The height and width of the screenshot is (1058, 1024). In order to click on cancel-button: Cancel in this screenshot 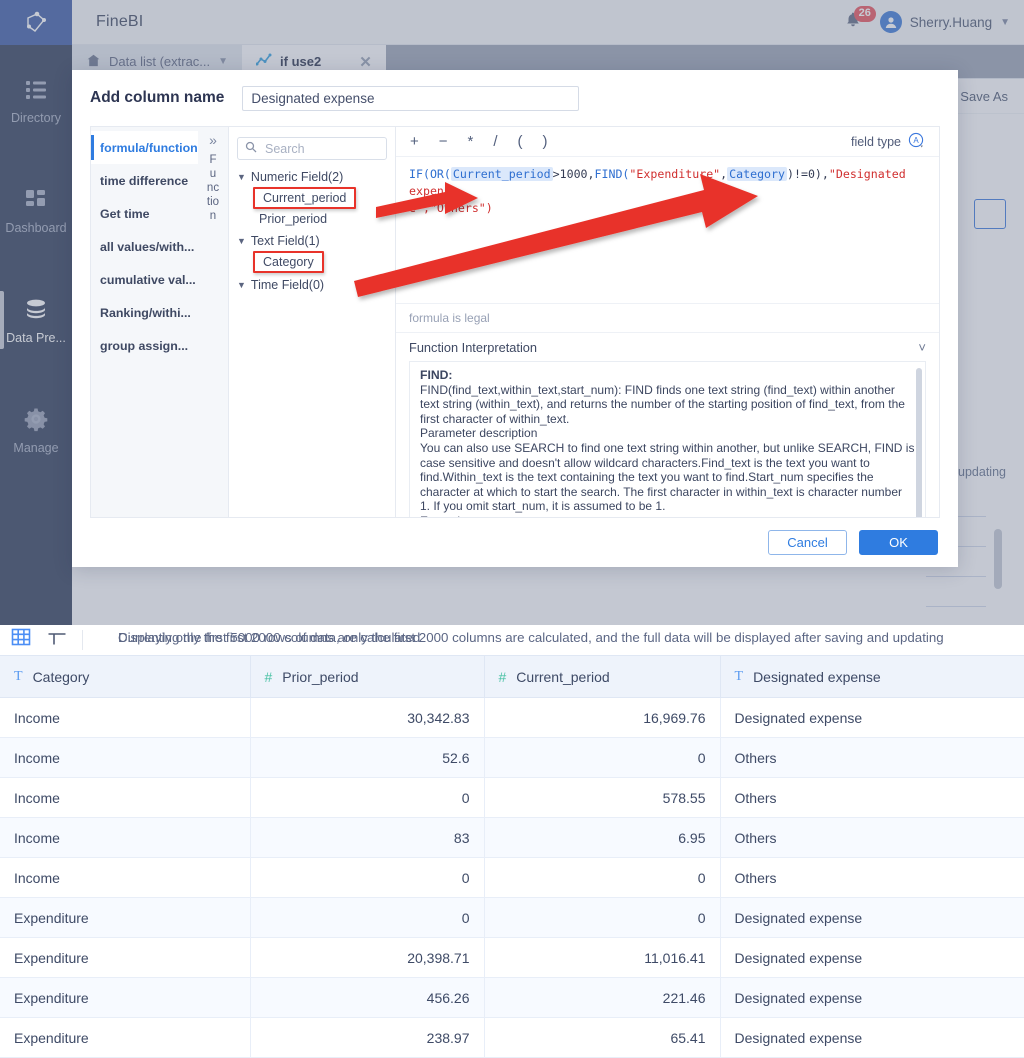, I will do `click(807, 542)`.